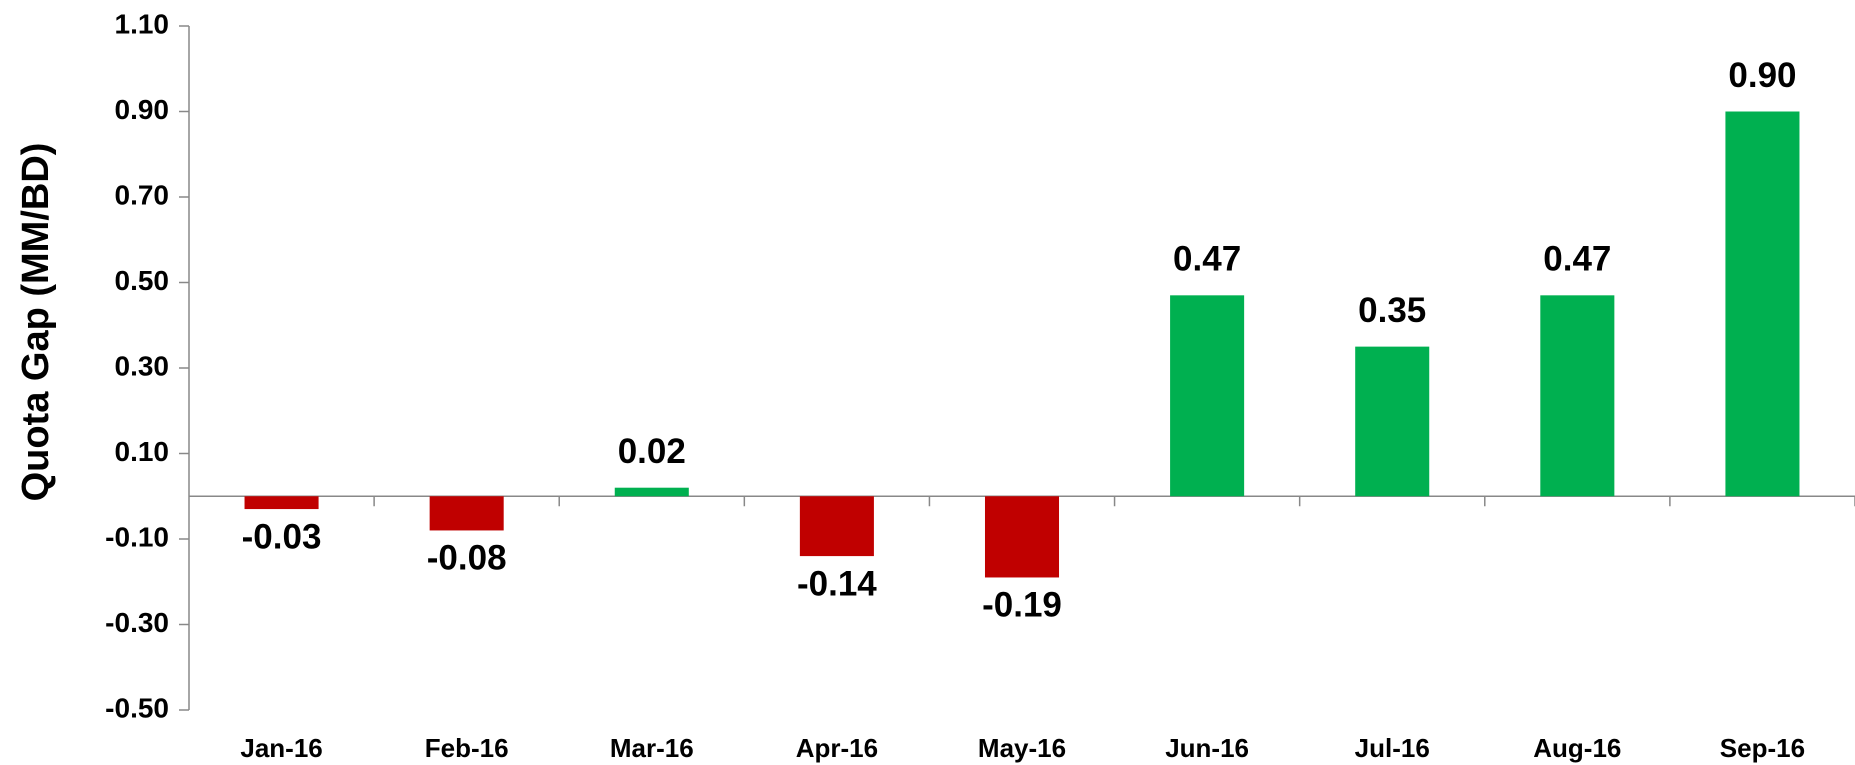  Describe the element at coordinates (1392, 310) in the screenshot. I see `data-label: 0.35` at that location.